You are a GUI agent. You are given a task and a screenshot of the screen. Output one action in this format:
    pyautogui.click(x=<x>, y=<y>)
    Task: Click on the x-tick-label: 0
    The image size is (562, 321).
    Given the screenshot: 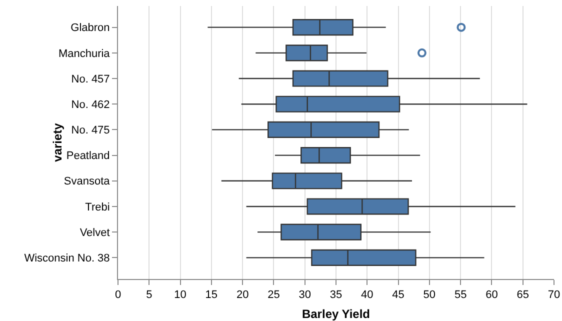 What is the action you would take?
    pyautogui.click(x=118, y=295)
    